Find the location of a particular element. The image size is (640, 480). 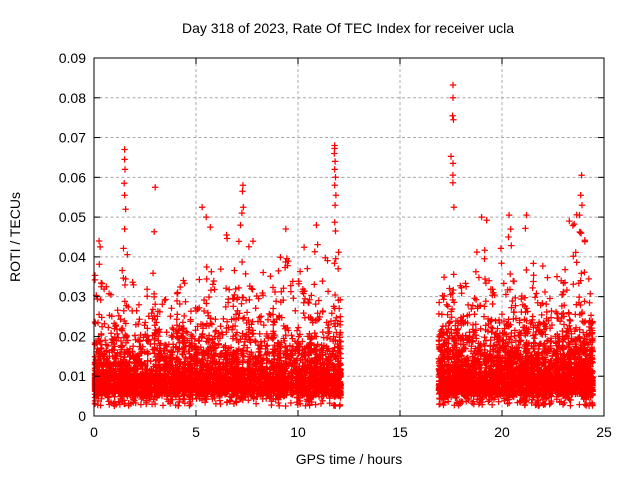

y-tick-label: 0.07 is located at coordinates (72, 138).